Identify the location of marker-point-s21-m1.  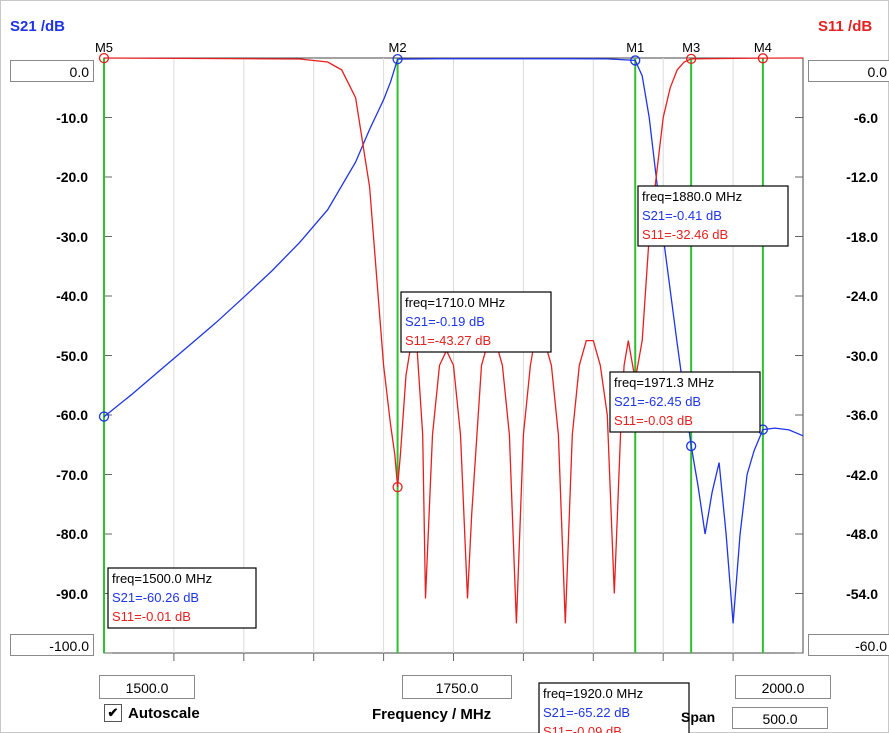
(635, 60).